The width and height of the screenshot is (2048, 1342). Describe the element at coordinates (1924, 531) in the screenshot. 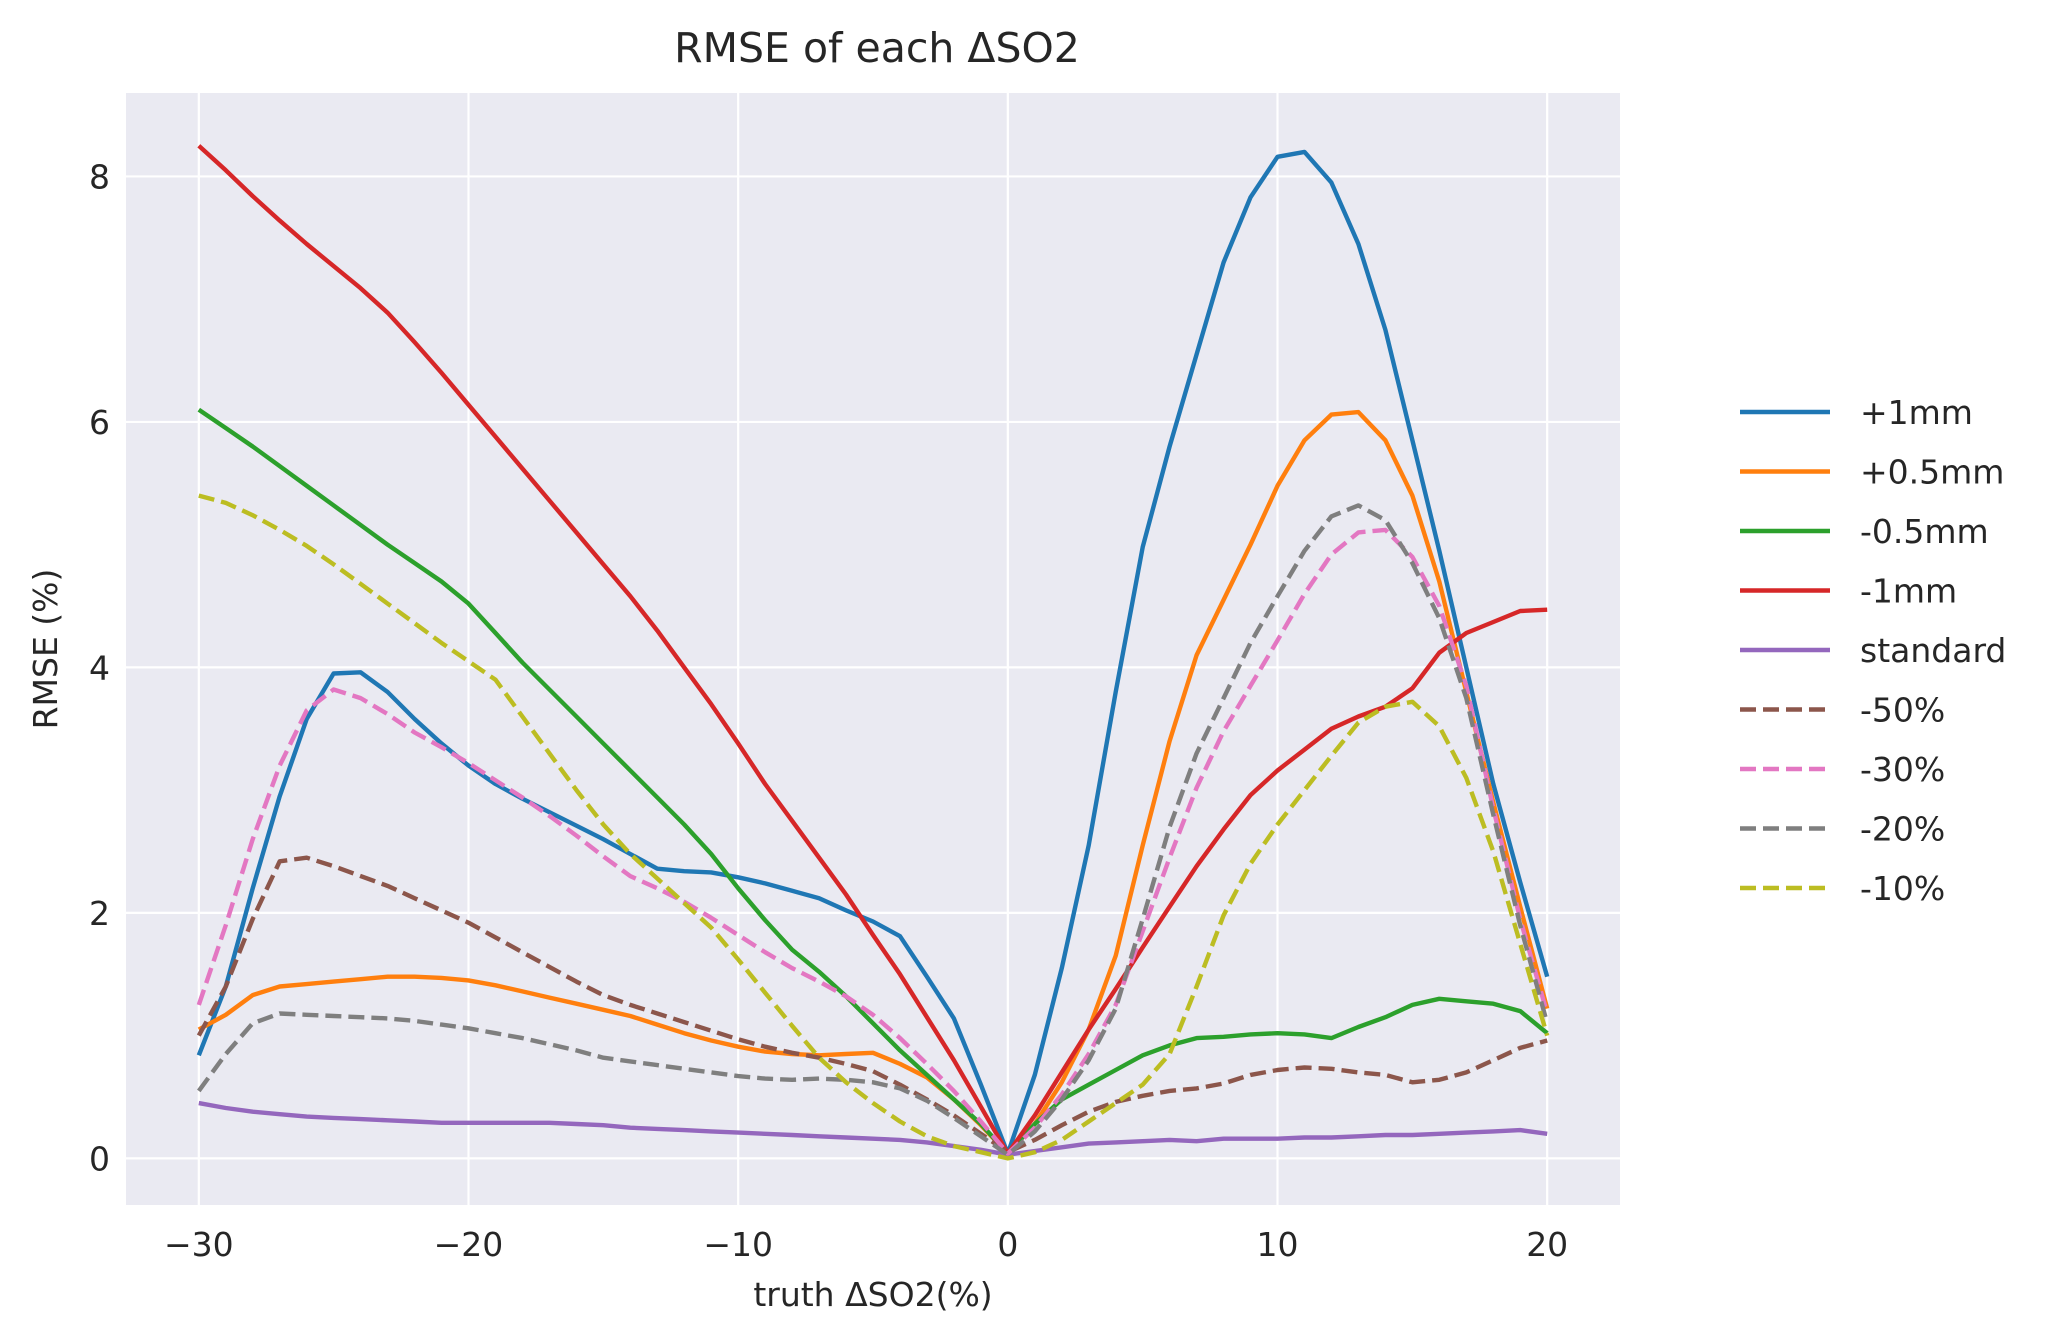

I see `legend-label: -0.5mm` at that location.